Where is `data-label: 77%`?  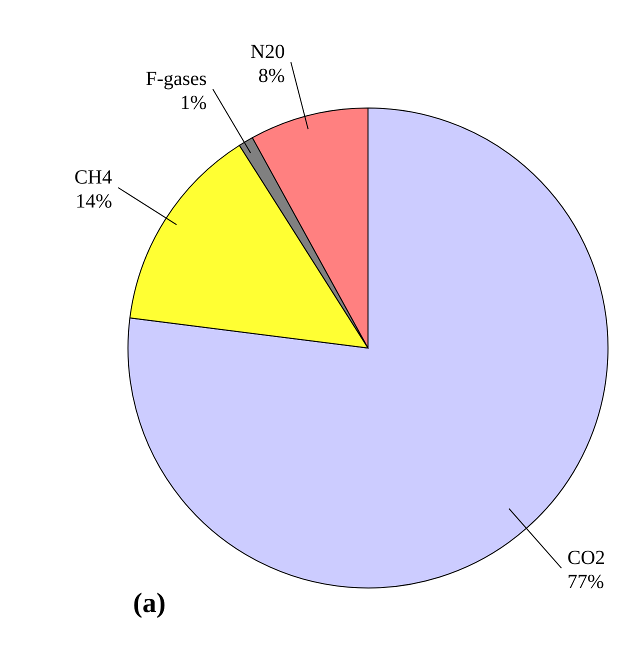 data-label: 77% is located at coordinates (585, 582).